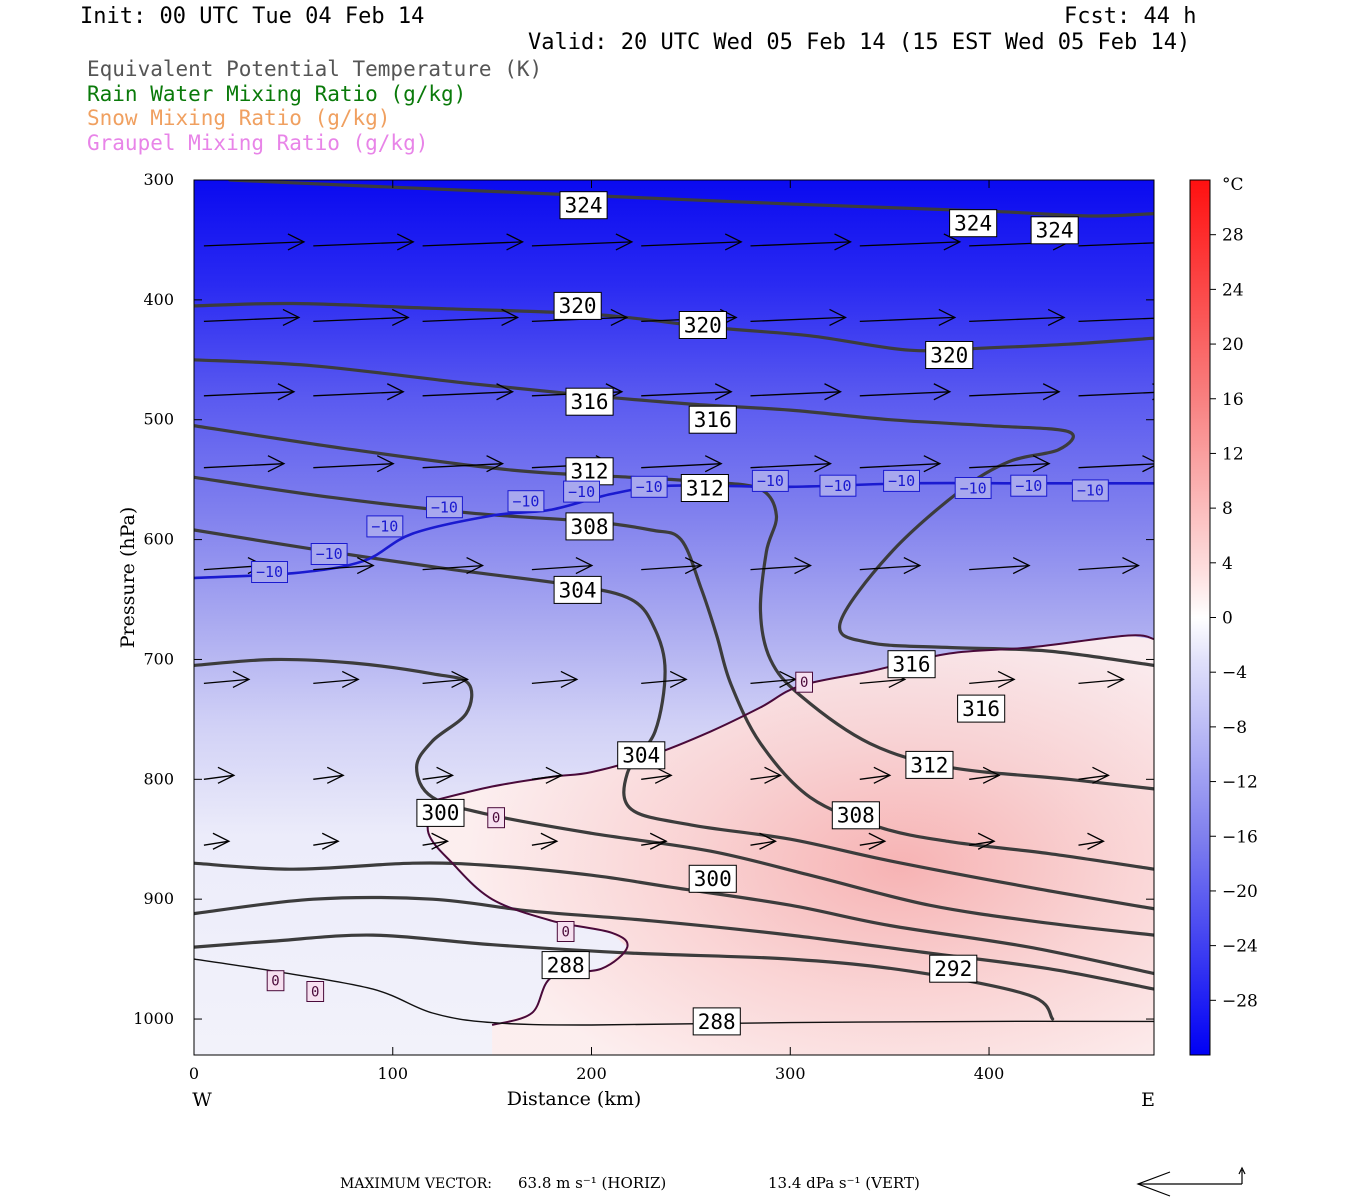 The height and width of the screenshot is (1200, 1350). Describe the element at coordinates (1233, 345) in the screenshot. I see `colorbar-tick-label: 20` at that location.